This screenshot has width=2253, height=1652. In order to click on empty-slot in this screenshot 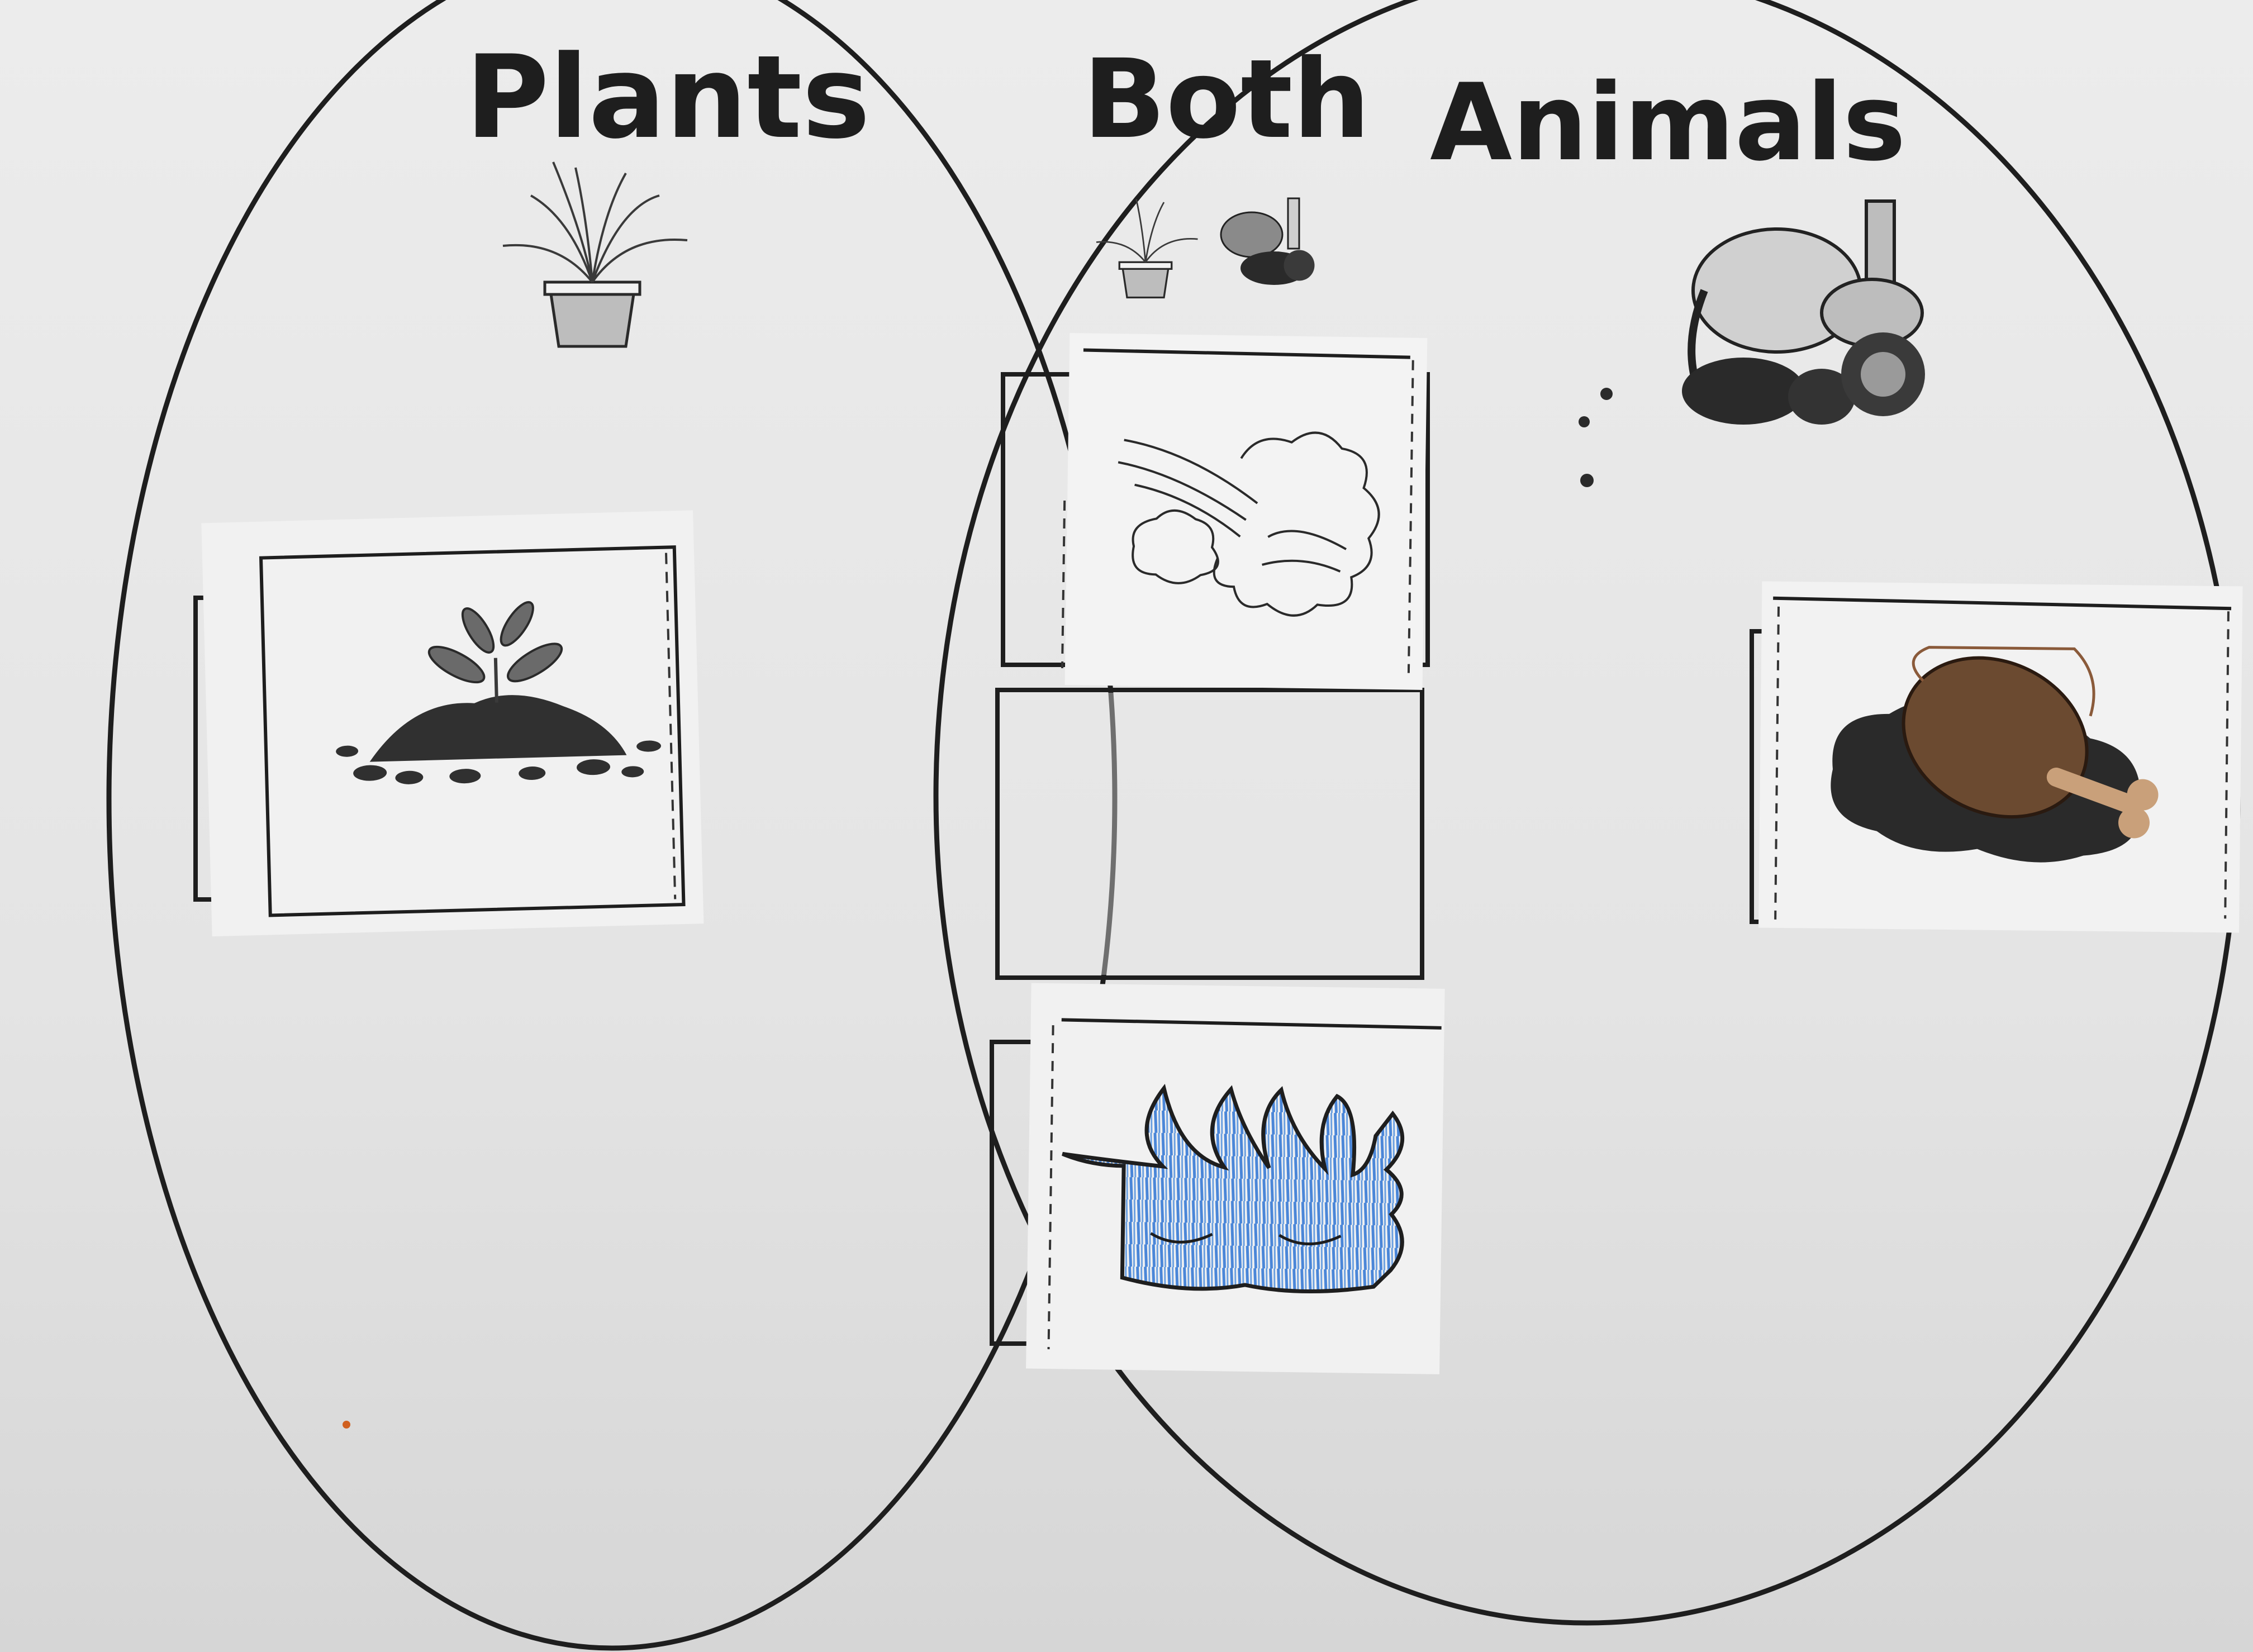, I will do `click(1209, 834)`.